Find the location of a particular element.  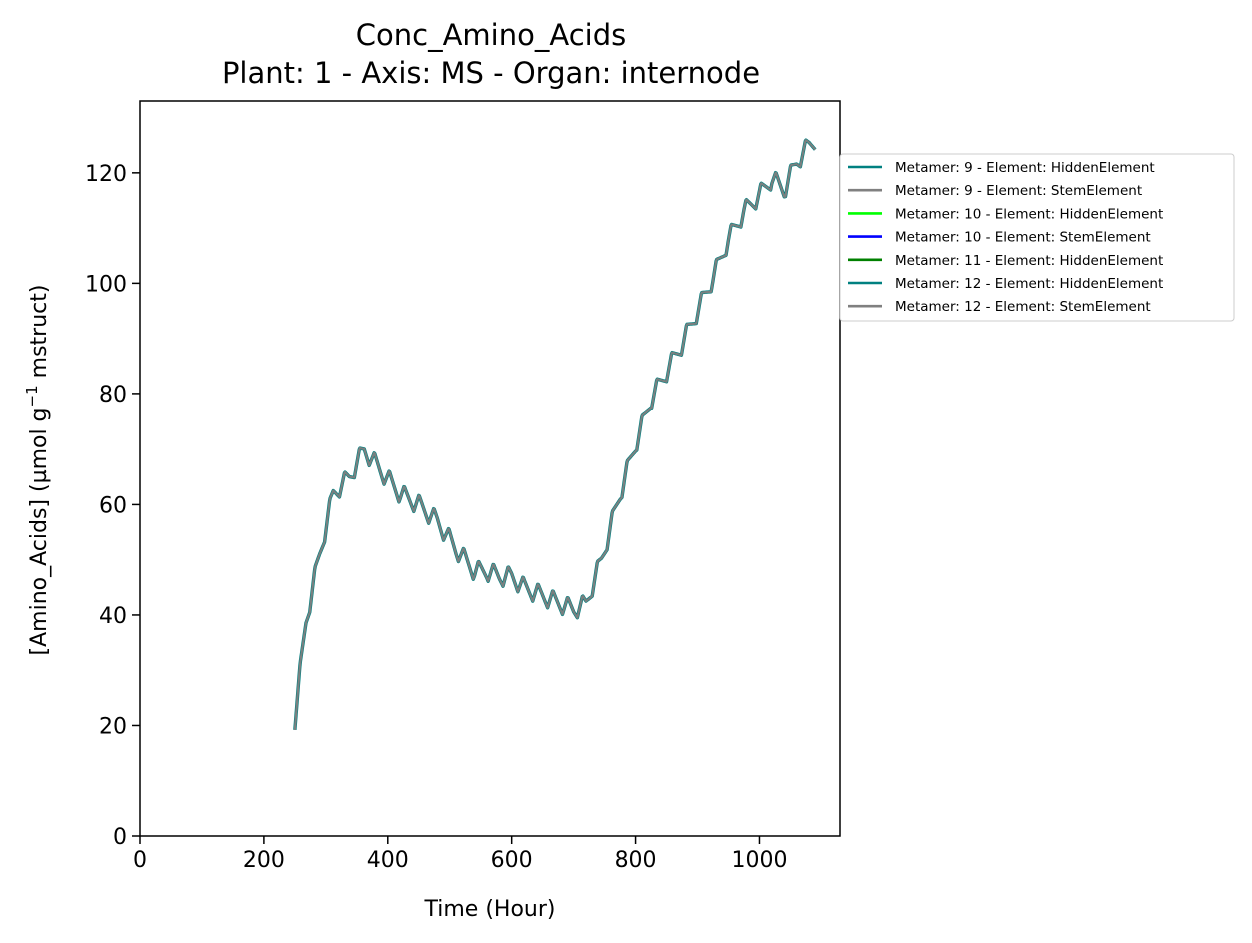

y-tick-label: 80 is located at coordinates (113, 395).